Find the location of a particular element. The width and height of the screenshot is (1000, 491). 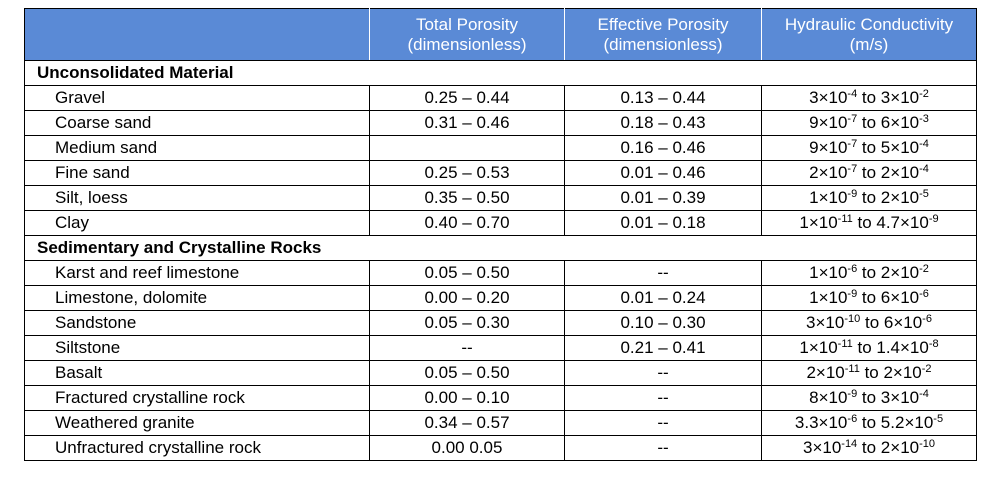

conductivity-cell: 2×10-7 to 2×10-4 is located at coordinates (869, 173).